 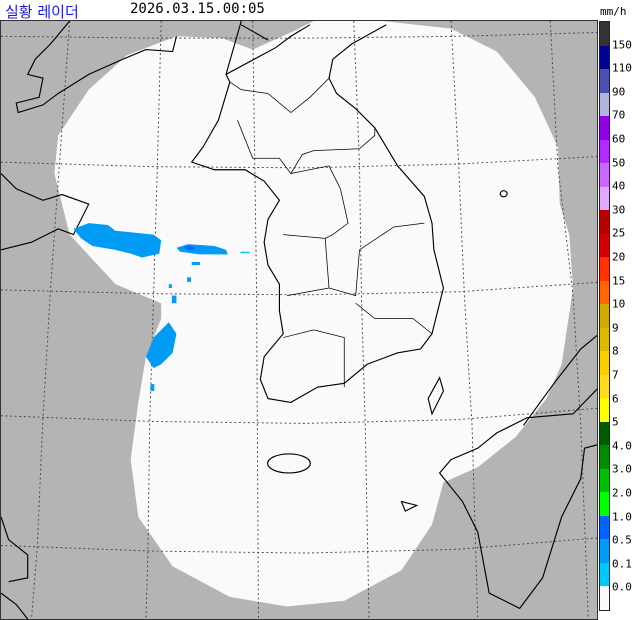 I want to click on china-coast, so click(x=96, y=67).